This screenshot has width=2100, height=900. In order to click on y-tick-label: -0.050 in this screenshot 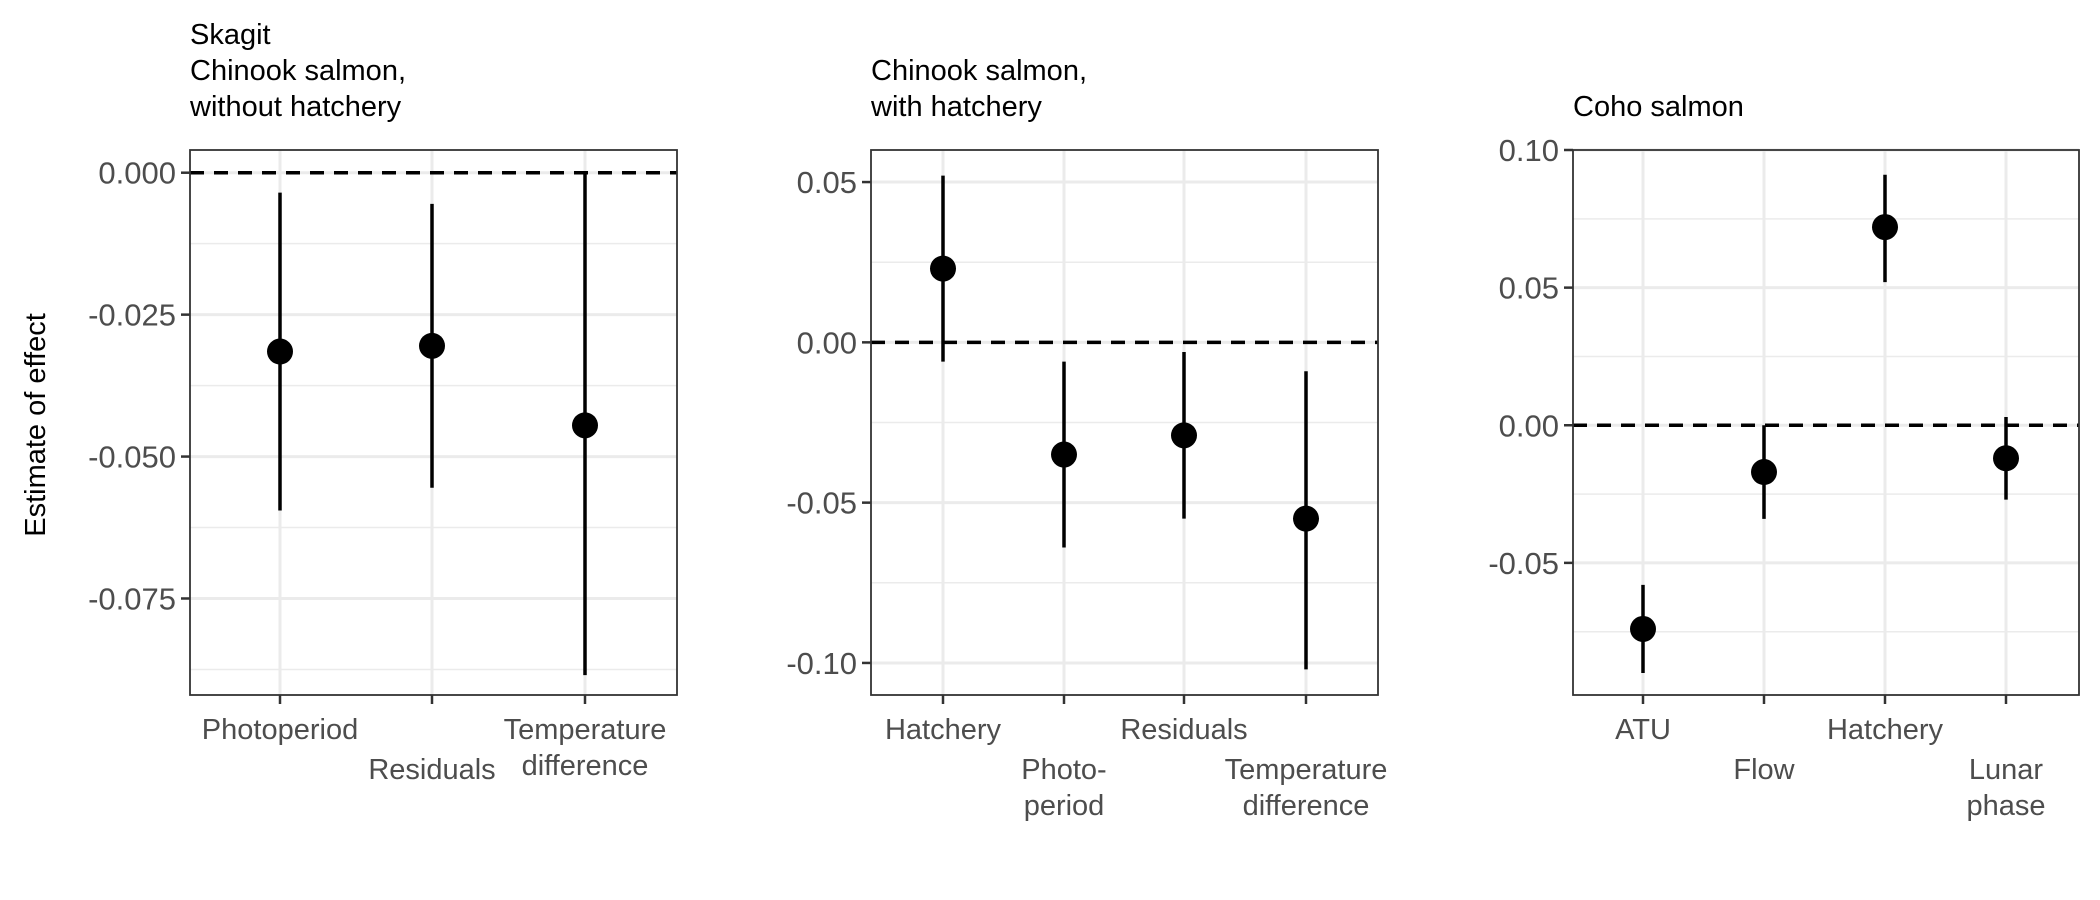, I will do `click(132, 457)`.